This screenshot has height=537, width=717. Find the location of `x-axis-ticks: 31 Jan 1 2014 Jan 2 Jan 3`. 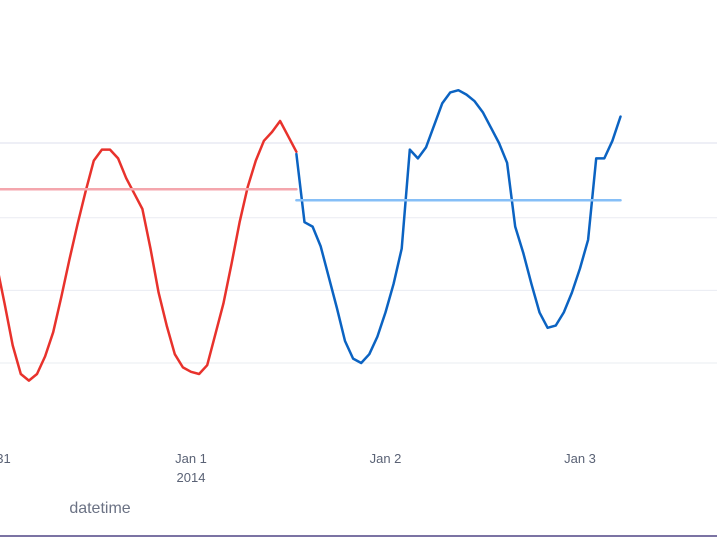

x-axis-ticks: 31 Jan 1 2014 Jan 2 Jan 3 is located at coordinates (298, 468).